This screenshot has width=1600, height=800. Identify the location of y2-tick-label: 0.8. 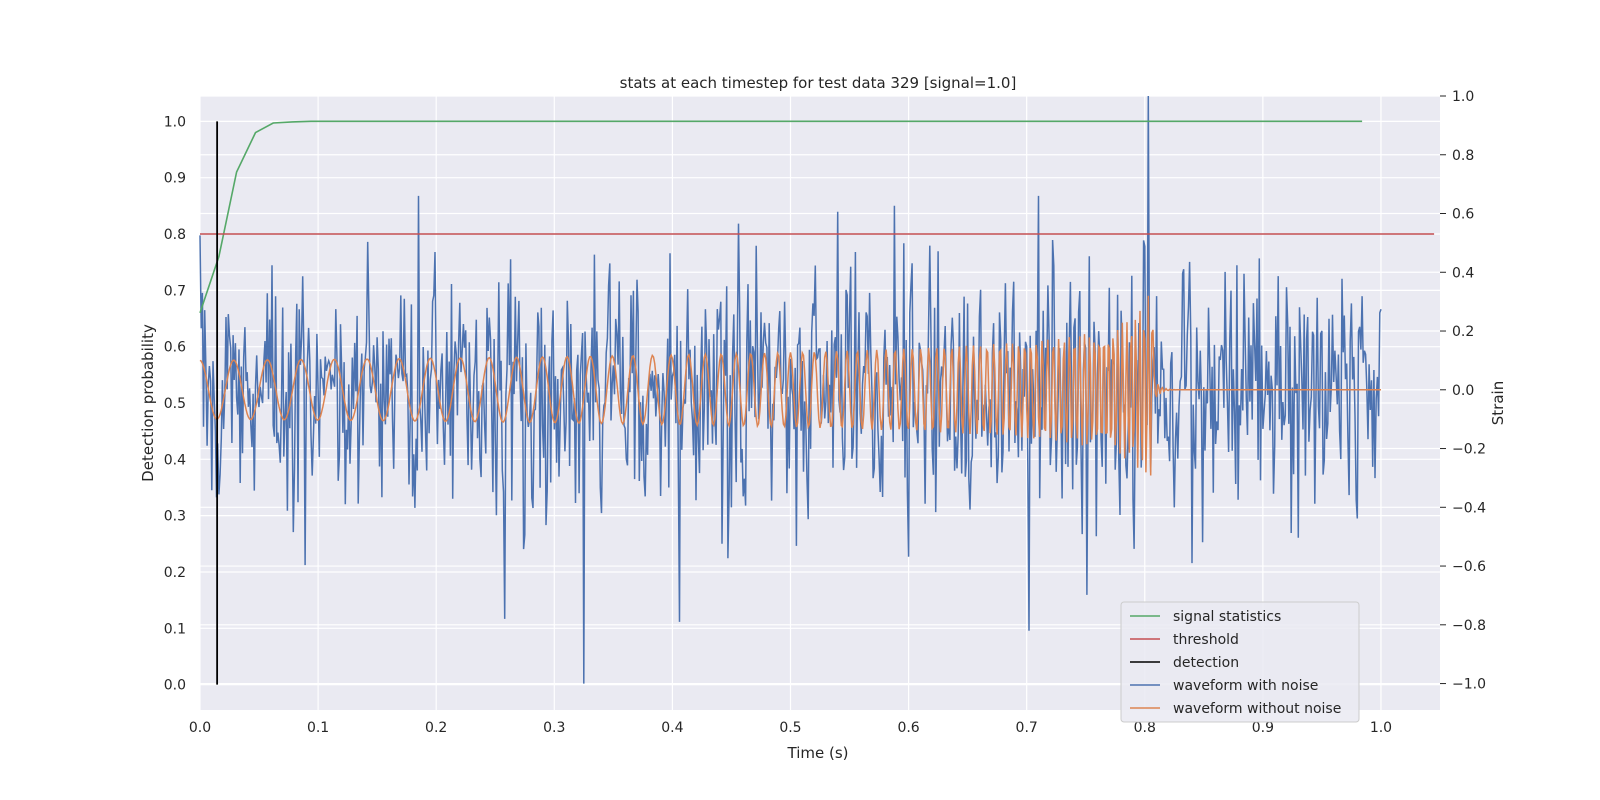
(1463, 156).